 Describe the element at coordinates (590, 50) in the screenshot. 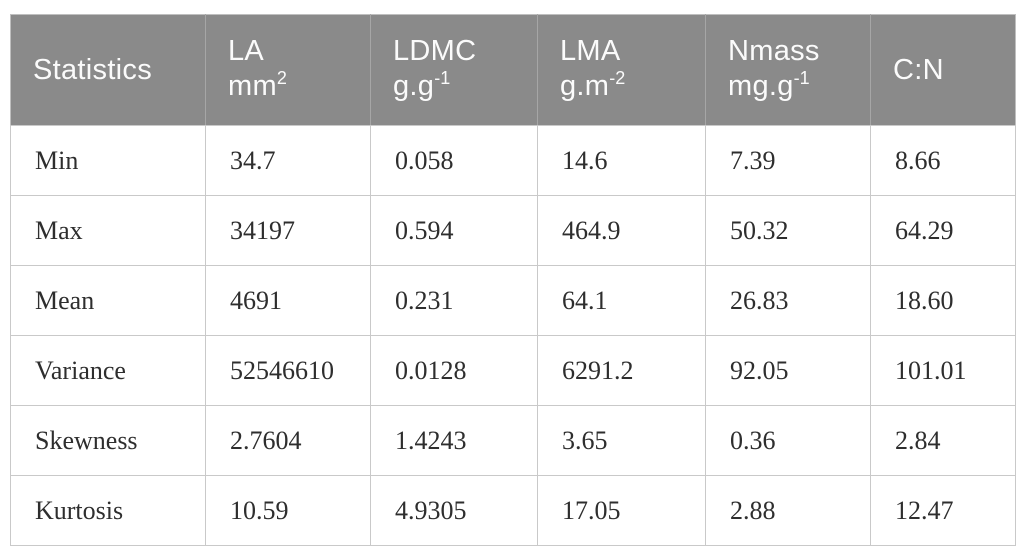

I see `column-title: LMA` at that location.